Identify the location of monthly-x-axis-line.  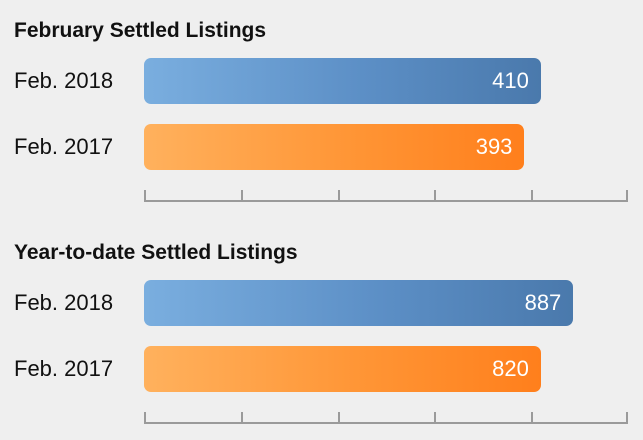
(386, 201).